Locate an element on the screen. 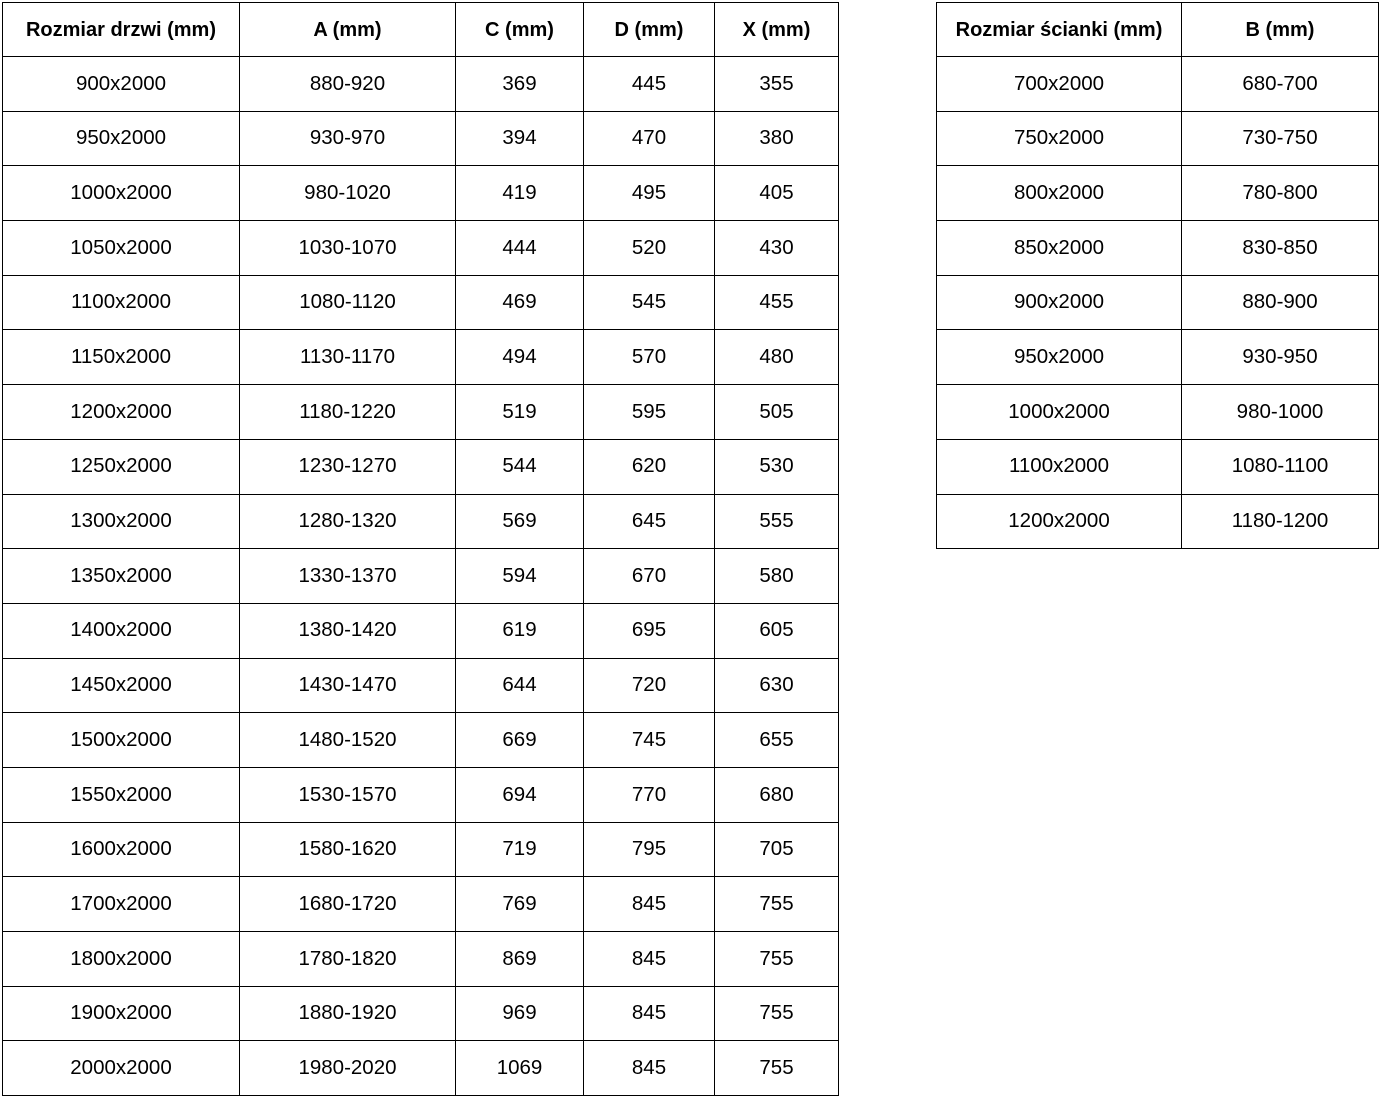 Image resolution: width=1390 pixels, height=1096 pixels. cell-a: 1080-1120 is located at coordinates (347, 302).